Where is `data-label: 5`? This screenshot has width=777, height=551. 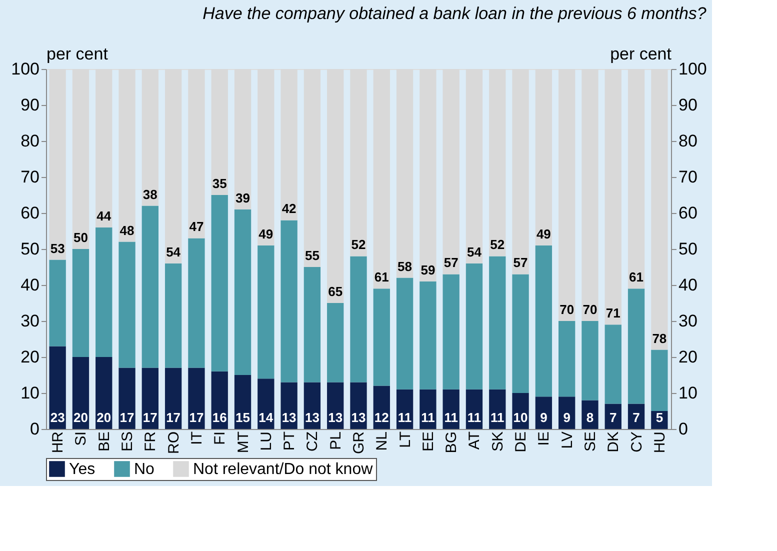
data-label: 5 is located at coordinates (660, 417).